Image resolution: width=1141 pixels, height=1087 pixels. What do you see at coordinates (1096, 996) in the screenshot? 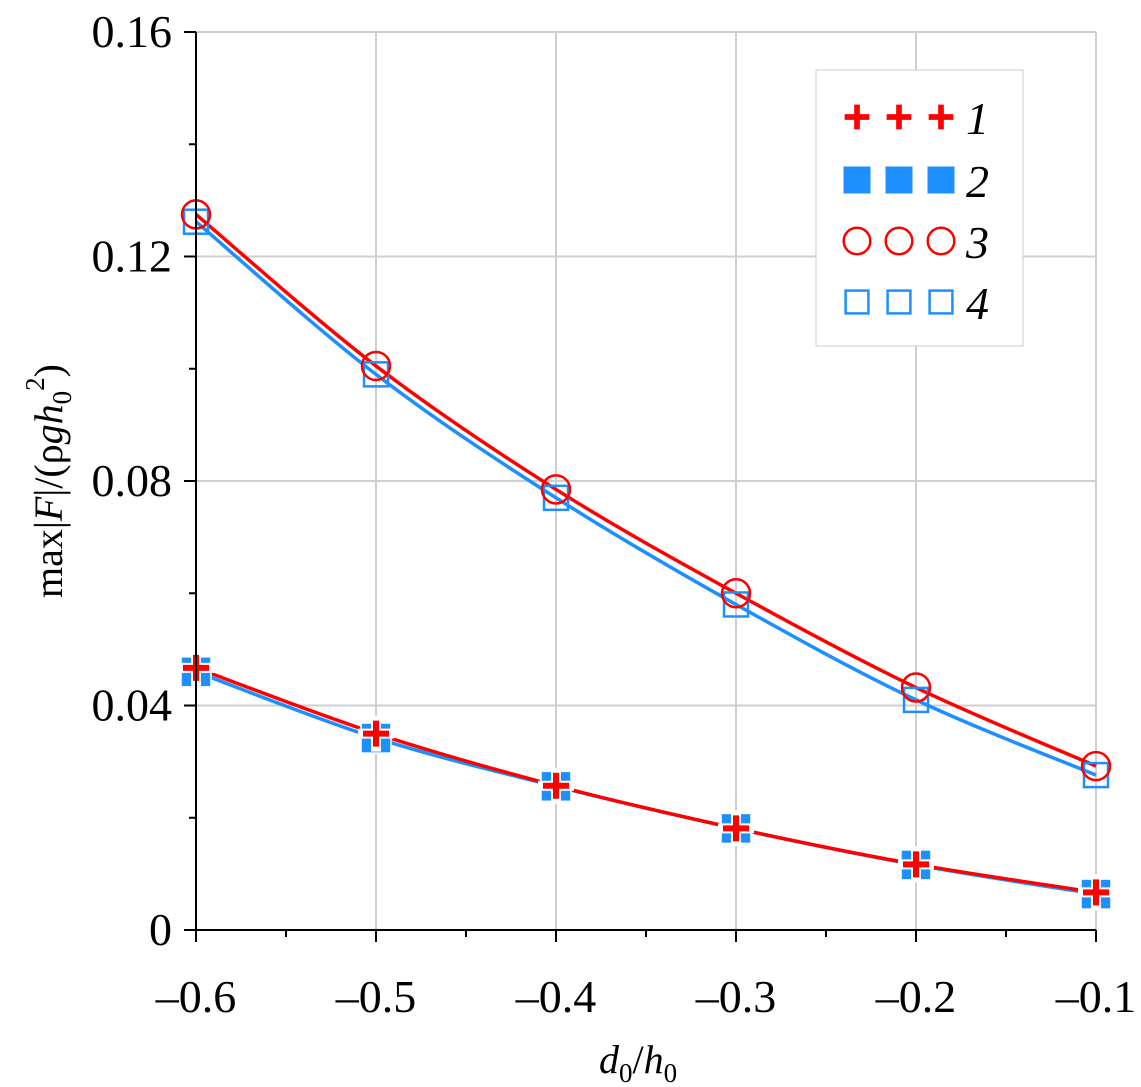
I see `x-tick-label: –0.1` at bounding box center [1096, 996].